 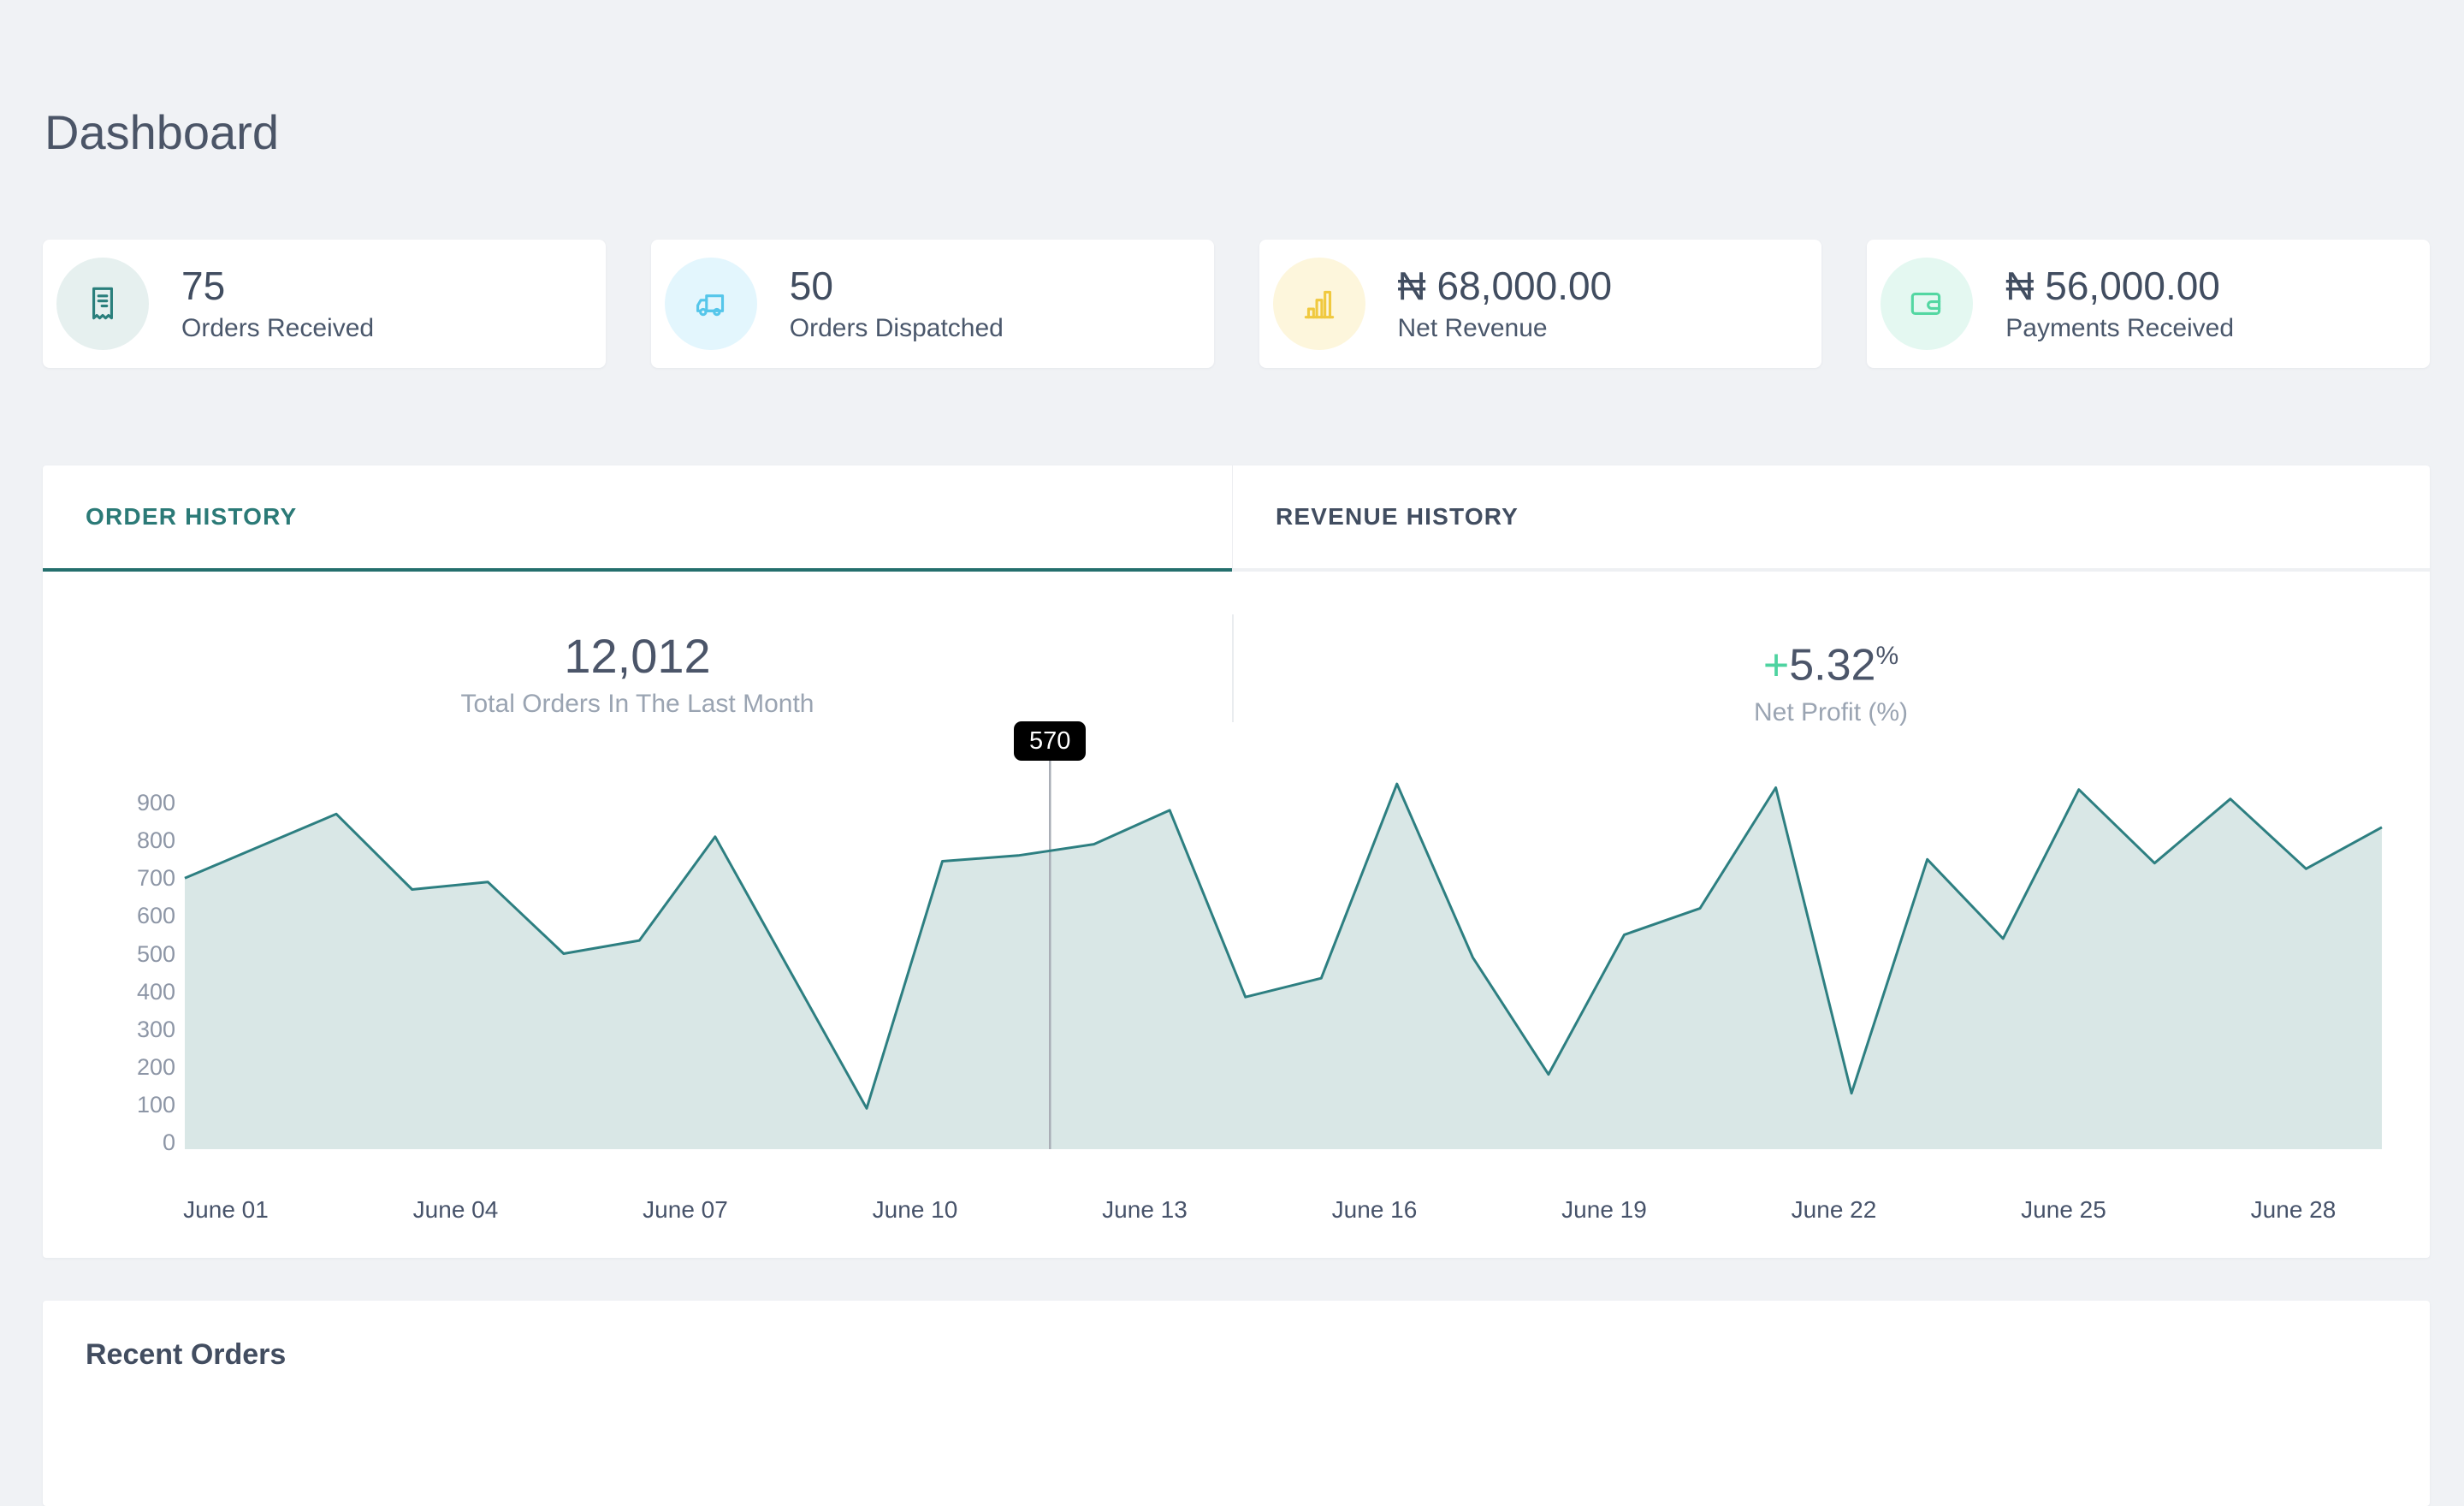 I want to click on net-revenue-label: Net Revenue, so click(x=1472, y=327).